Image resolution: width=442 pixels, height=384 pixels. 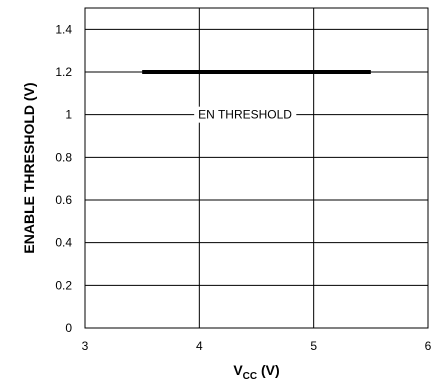 I want to click on x-axis-title-unit: (V), so click(x=268, y=370).